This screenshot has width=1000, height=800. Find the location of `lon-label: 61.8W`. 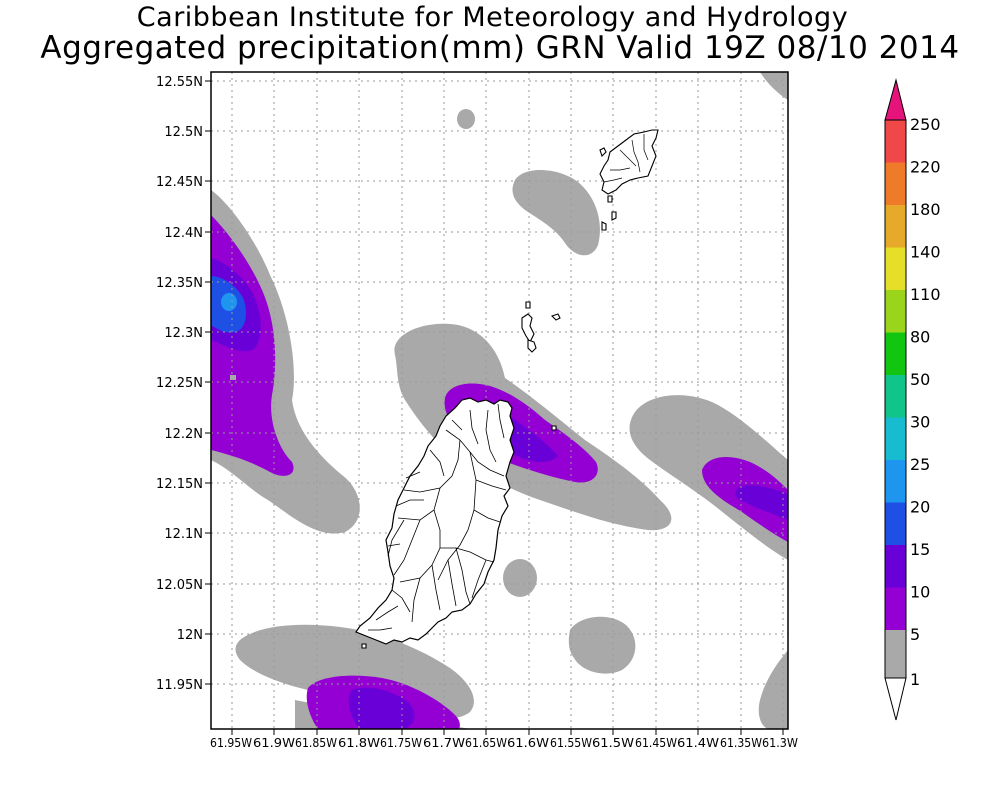

lon-label: 61.8W is located at coordinates (359, 743).